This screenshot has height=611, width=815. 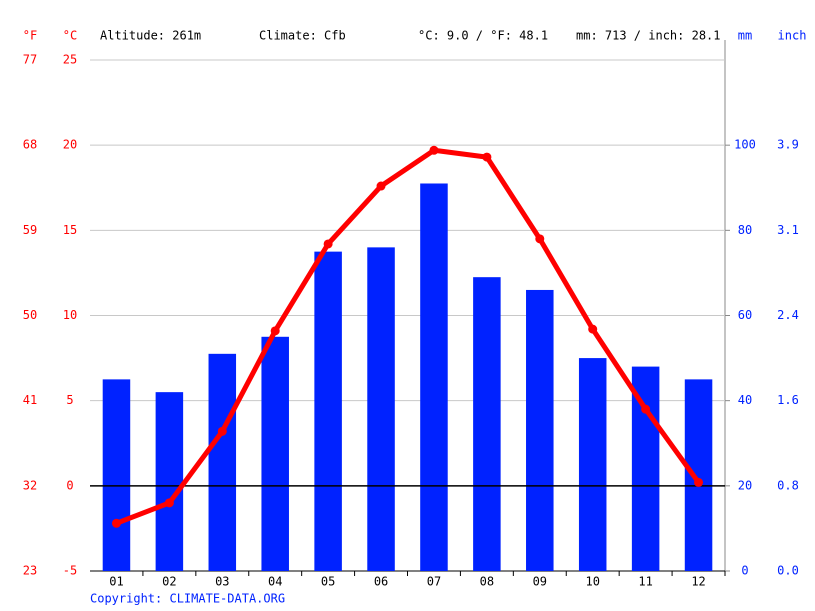 I want to click on y-f-tick-label: 68, so click(x=30, y=145).